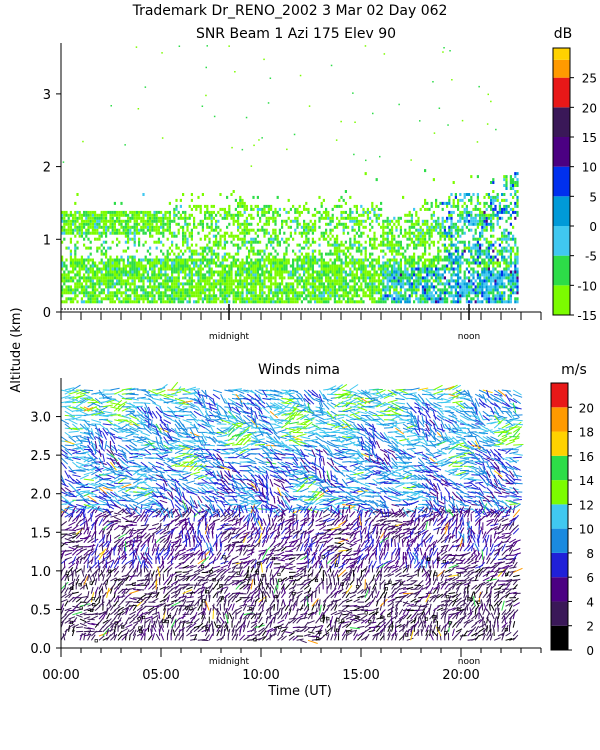  Describe the element at coordinates (593, 197) in the screenshot. I see `snr-colorbar-label: 5` at that location.